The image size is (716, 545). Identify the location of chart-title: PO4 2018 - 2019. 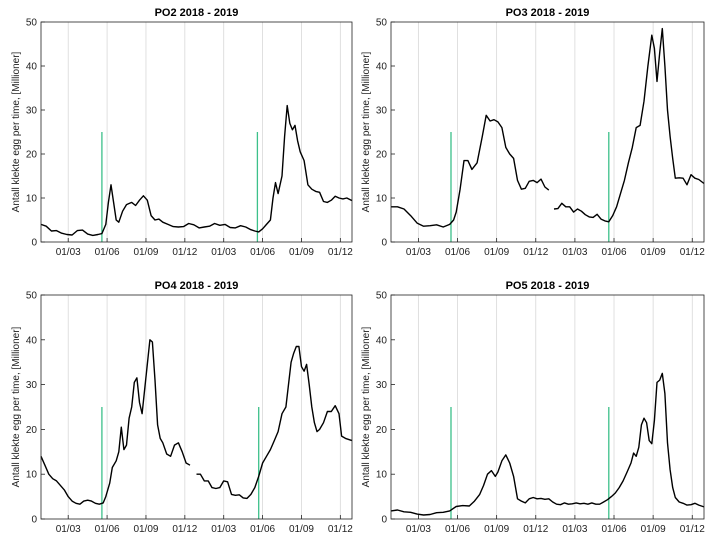
(197, 286).